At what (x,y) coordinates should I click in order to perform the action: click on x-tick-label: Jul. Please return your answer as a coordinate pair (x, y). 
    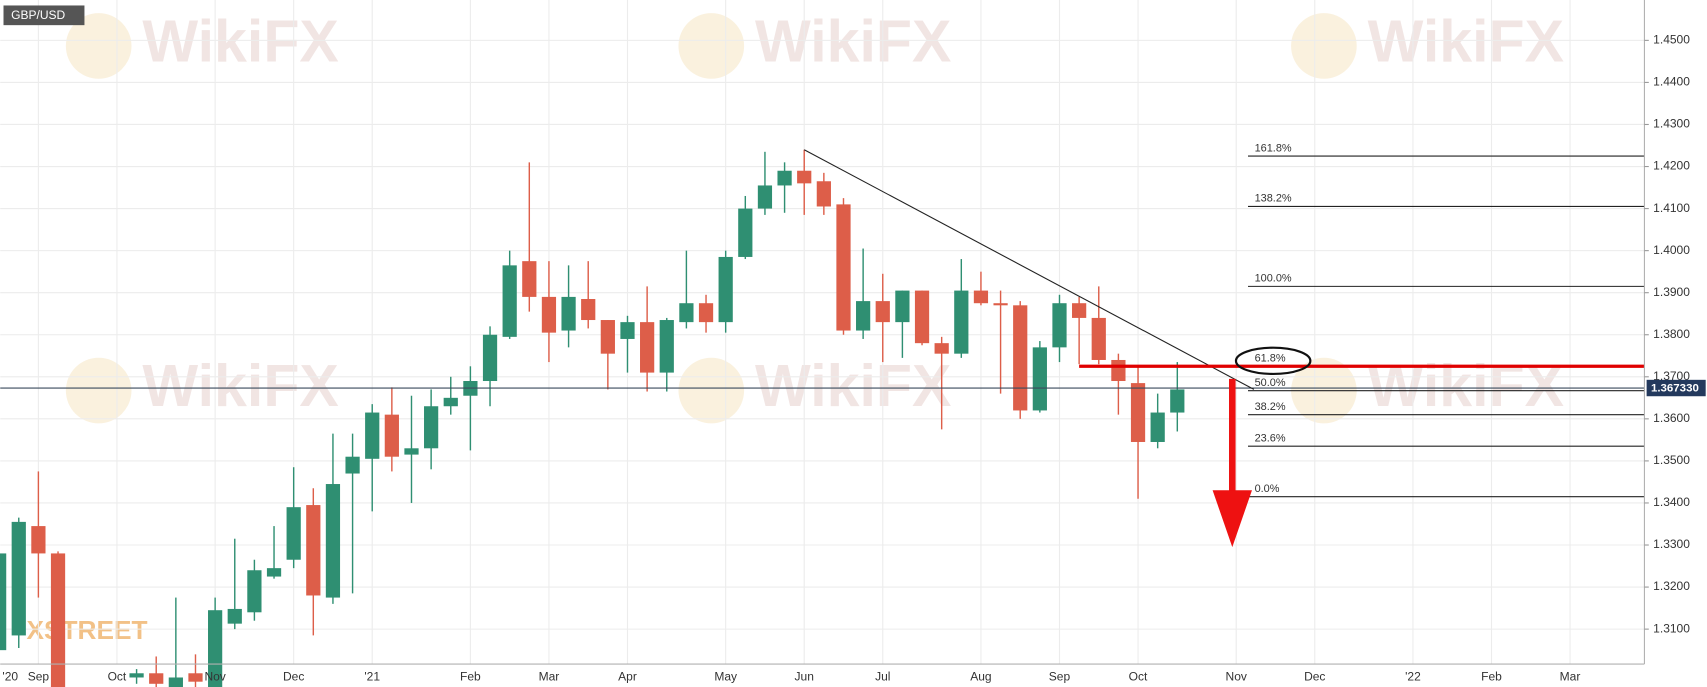
    Looking at the image, I should click on (882, 676).